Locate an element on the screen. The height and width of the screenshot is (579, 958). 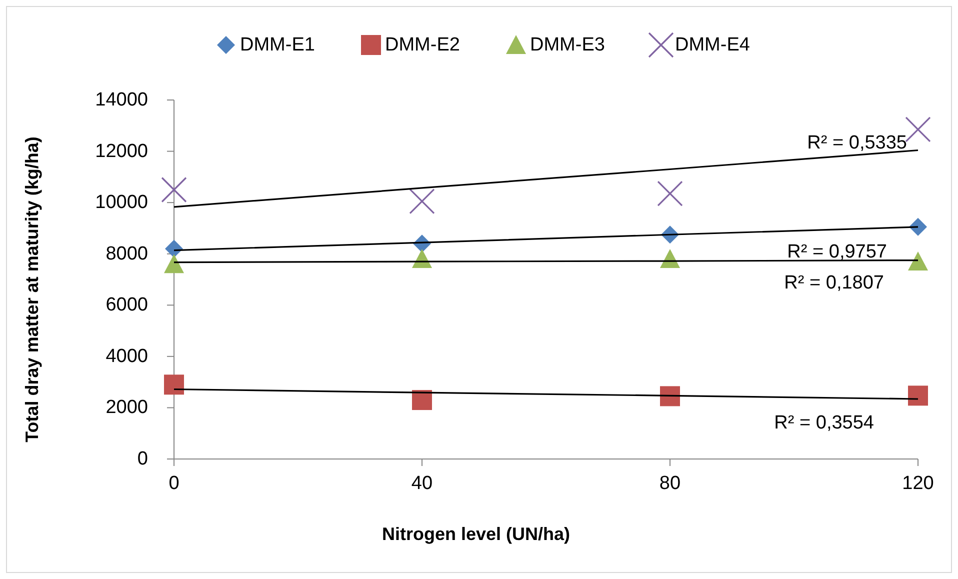
y-tick-label: 6000 is located at coordinates (127, 305).